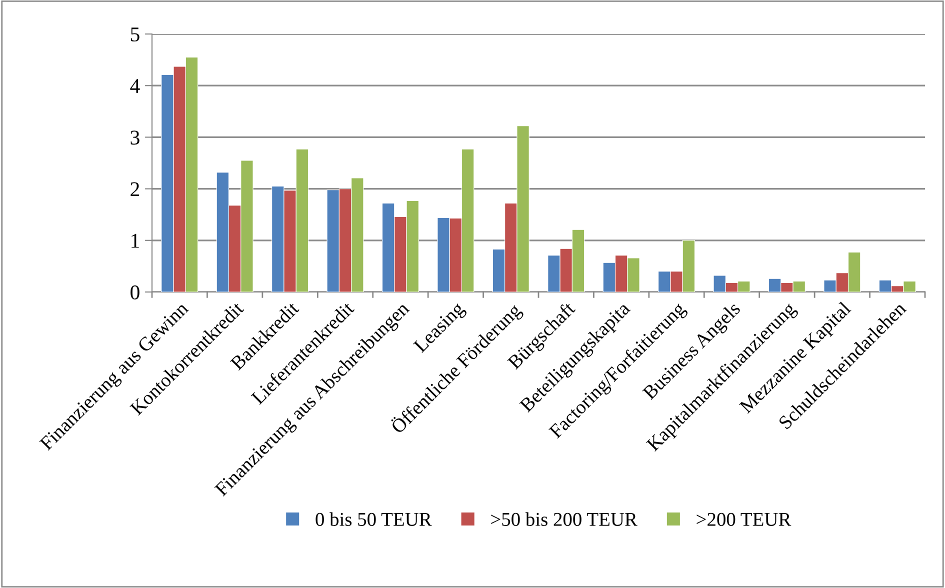 The image size is (945, 588). What do you see at coordinates (135, 189) in the screenshot?
I see `y-tick-label: 2` at bounding box center [135, 189].